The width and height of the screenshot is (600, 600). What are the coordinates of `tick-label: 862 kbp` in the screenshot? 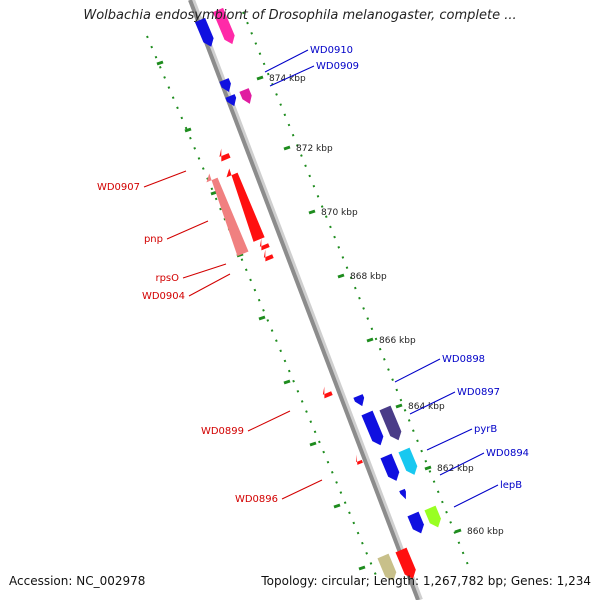 It's located at (455, 469).